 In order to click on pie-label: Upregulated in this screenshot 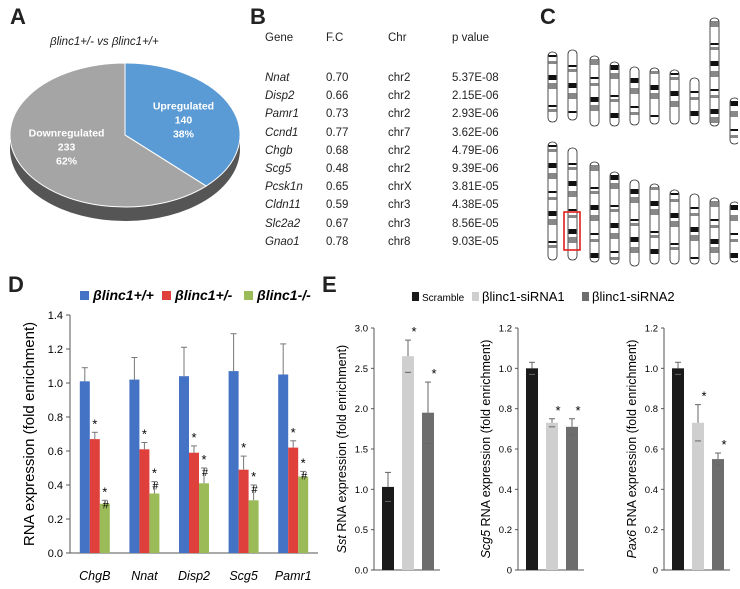, I will do `click(183, 106)`.